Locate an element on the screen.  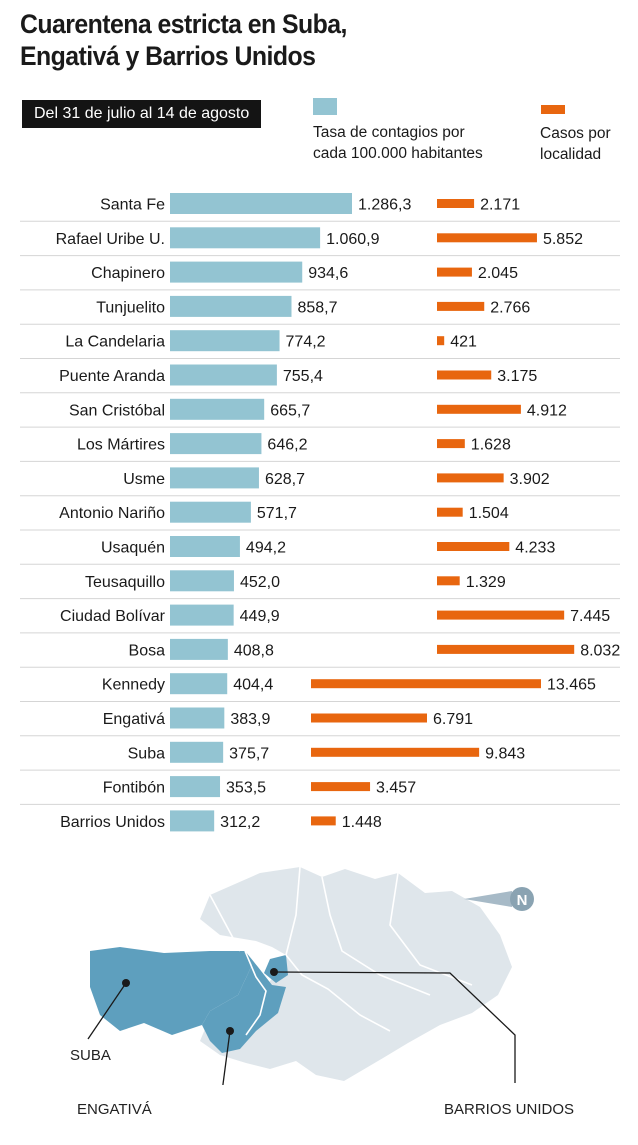
cases-label-suba: 9.843 is located at coordinates (505, 753).